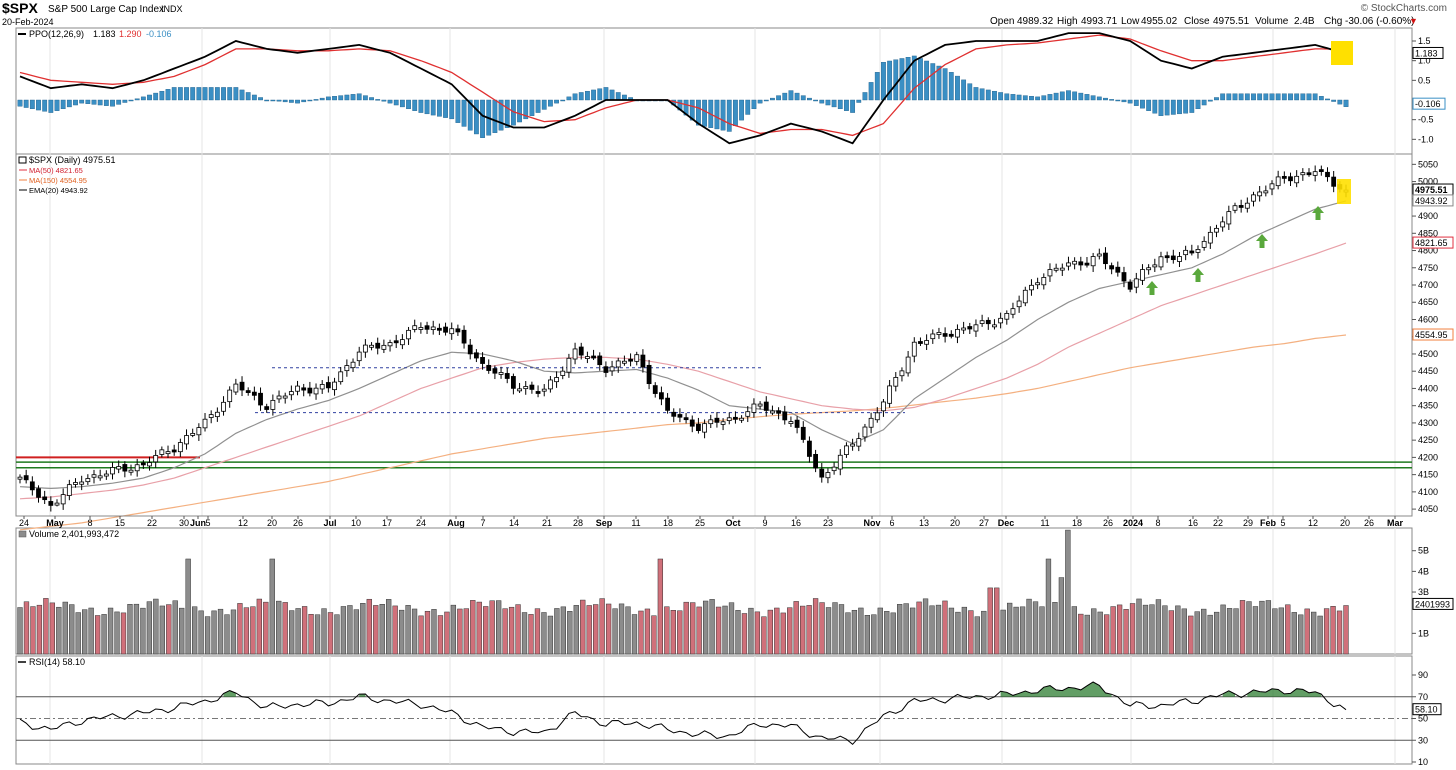 This screenshot has height=770, width=1456. Describe the element at coordinates (1345, 523) in the screenshot. I see `x-tick-label: 20` at that location.